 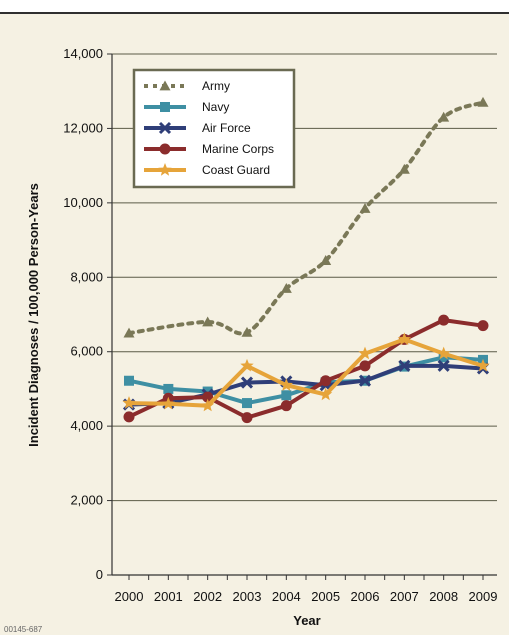 What do you see at coordinates (483, 596) in the screenshot?
I see `x-tick-label: 2009` at bounding box center [483, 596].